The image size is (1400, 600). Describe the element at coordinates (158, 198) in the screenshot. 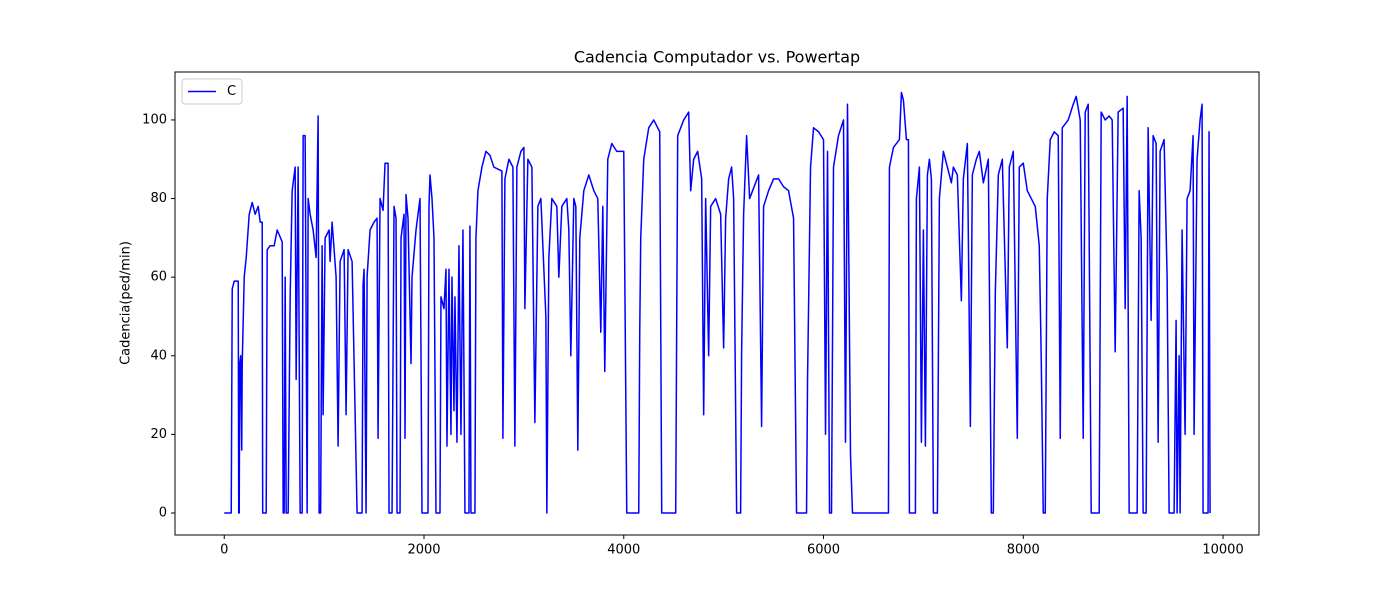

I see `y-tick-label: 80` at that location.